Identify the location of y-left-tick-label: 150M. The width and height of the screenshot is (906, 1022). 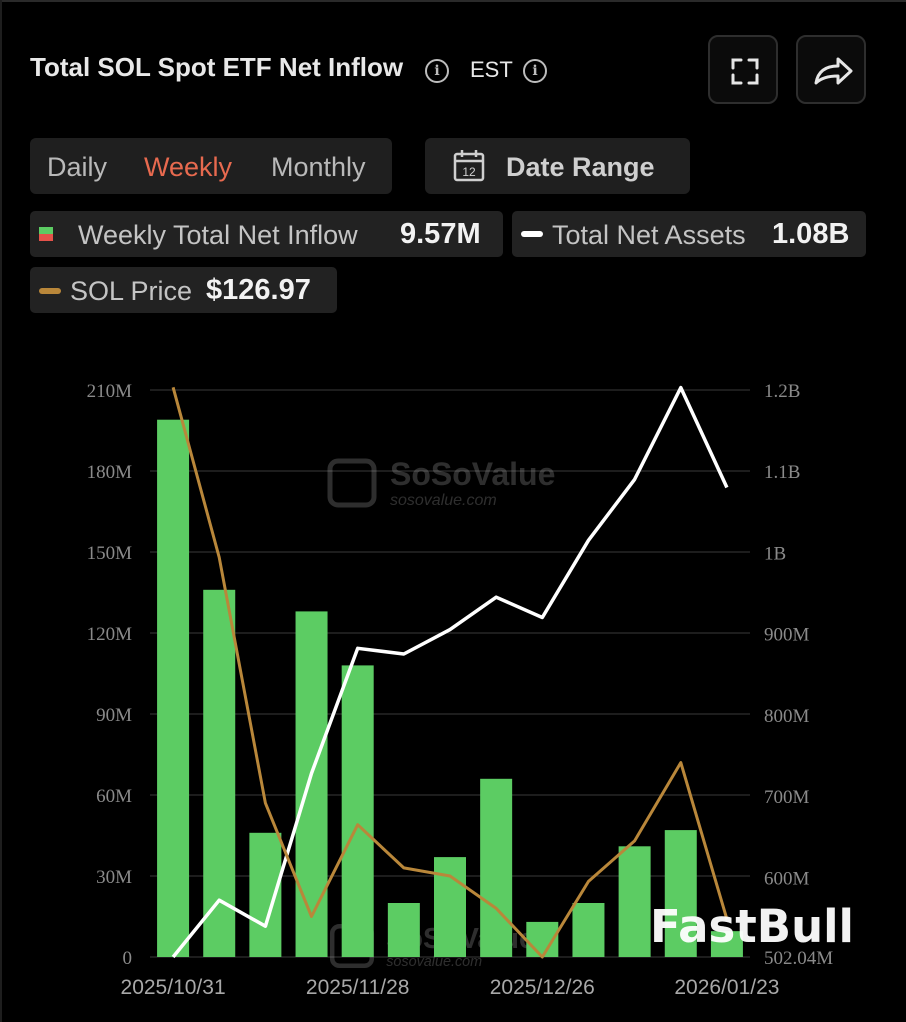
(110, 553).